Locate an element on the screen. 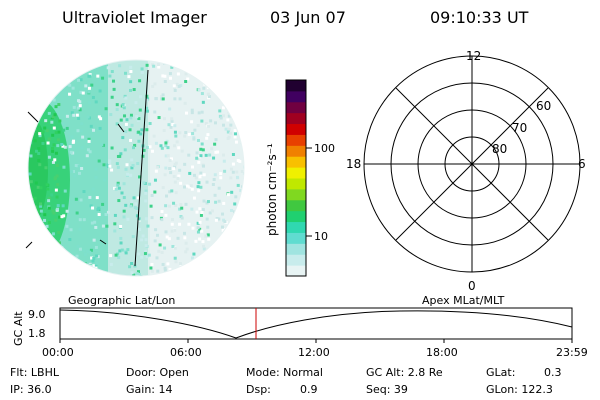 Image resolution: width=600 pixels, height=400 pixels. timeline-xtick-1800: 18:00 is located at coordinates (442, 352).